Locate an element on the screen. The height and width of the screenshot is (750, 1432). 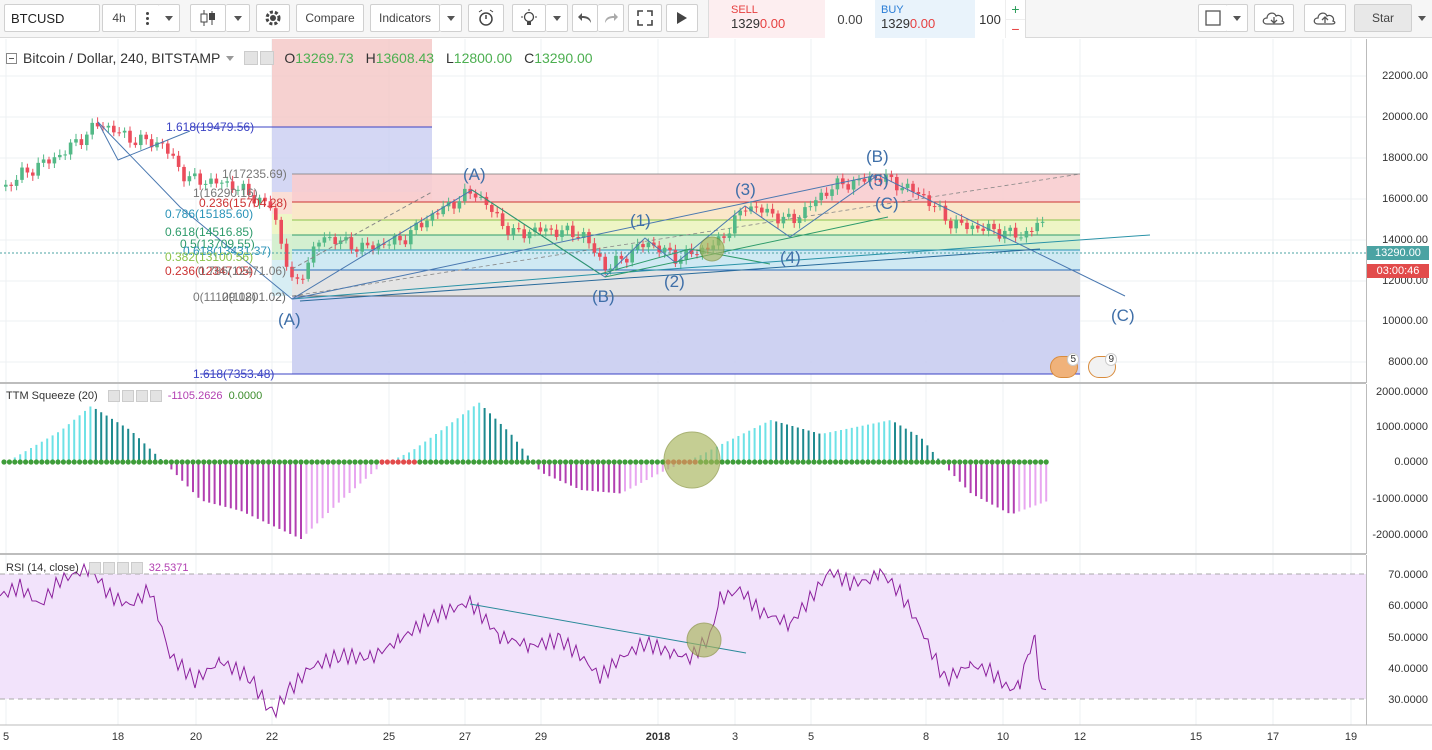
more-icon is located at coordinates (147, 18).